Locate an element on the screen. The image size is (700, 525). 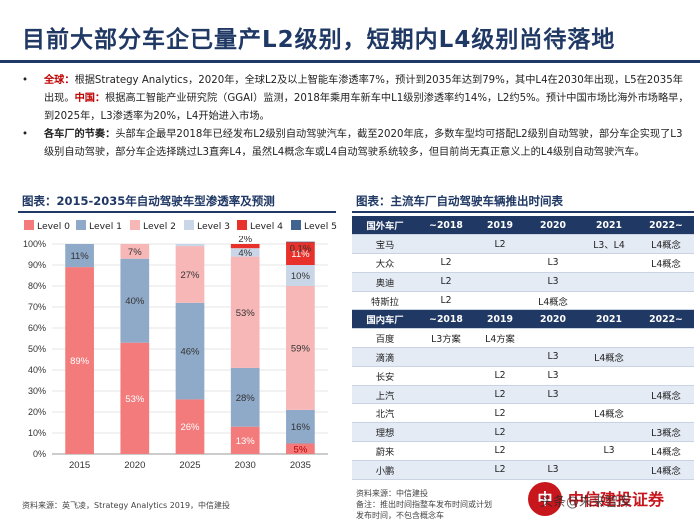
legend-item-level3: Level 3 is located at coordinates (207, 226).